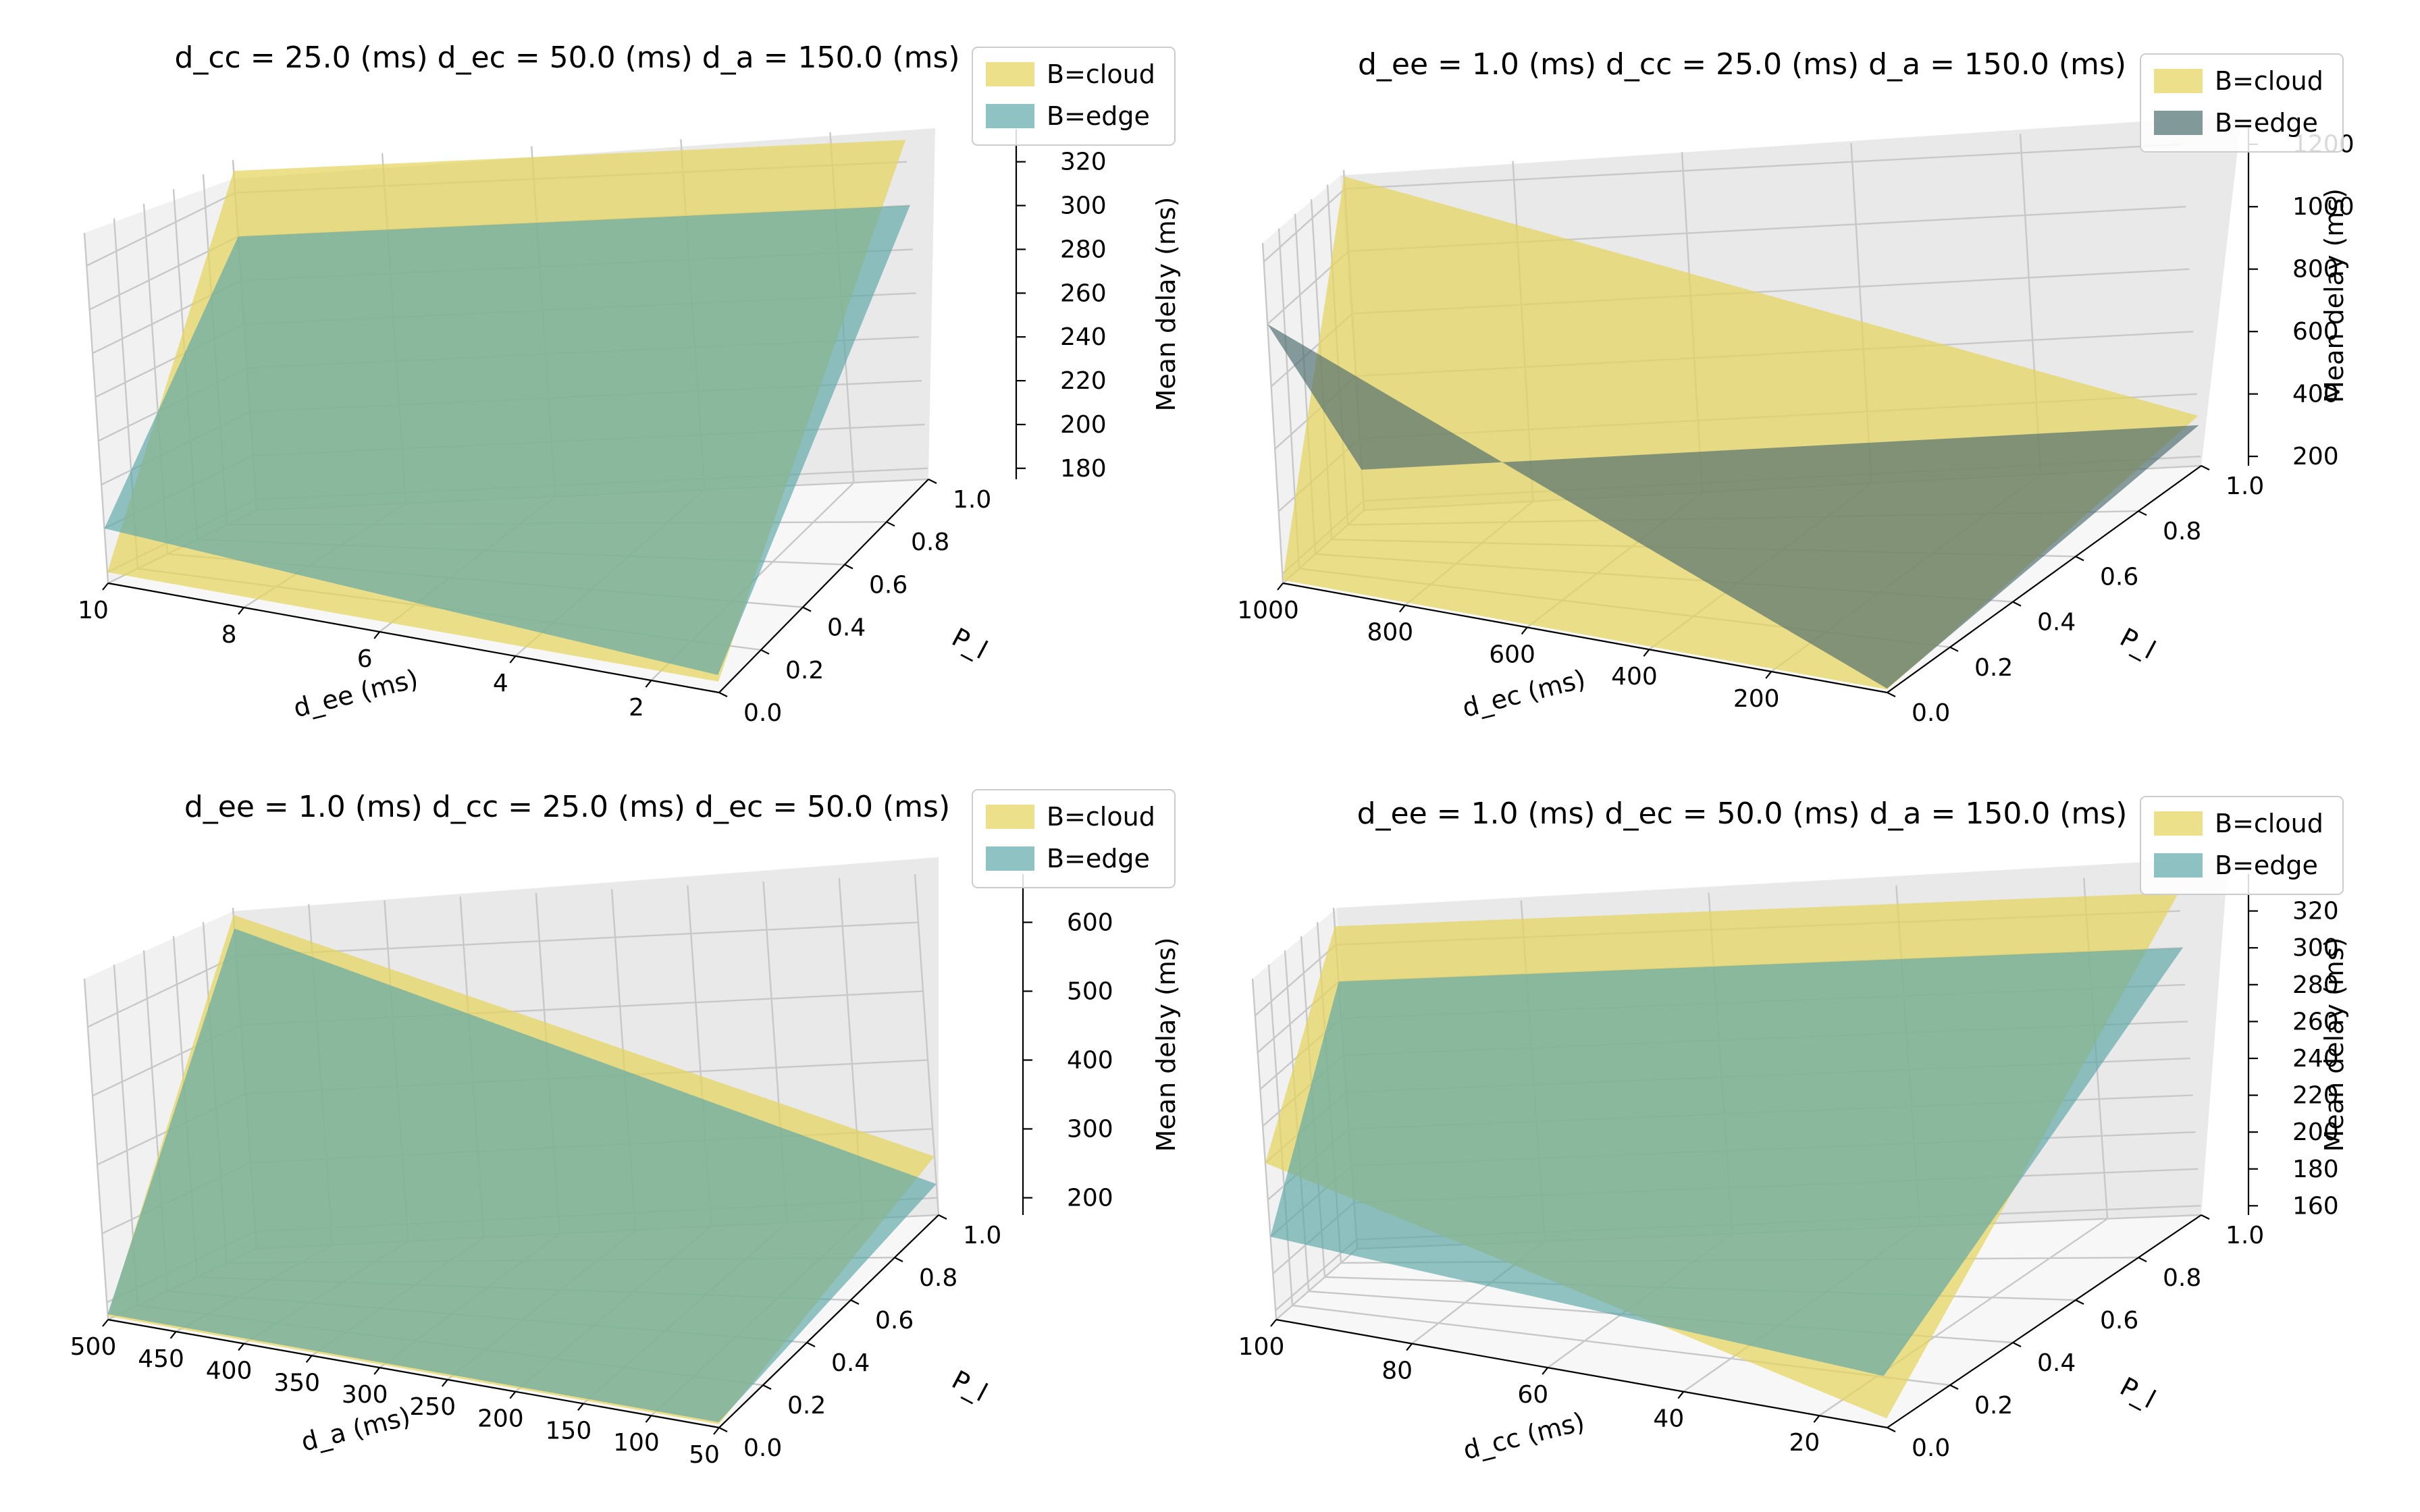 This screenshot has height=1512, width=2420. I want to click on x-tick-label: 600, so click(1512, 654).